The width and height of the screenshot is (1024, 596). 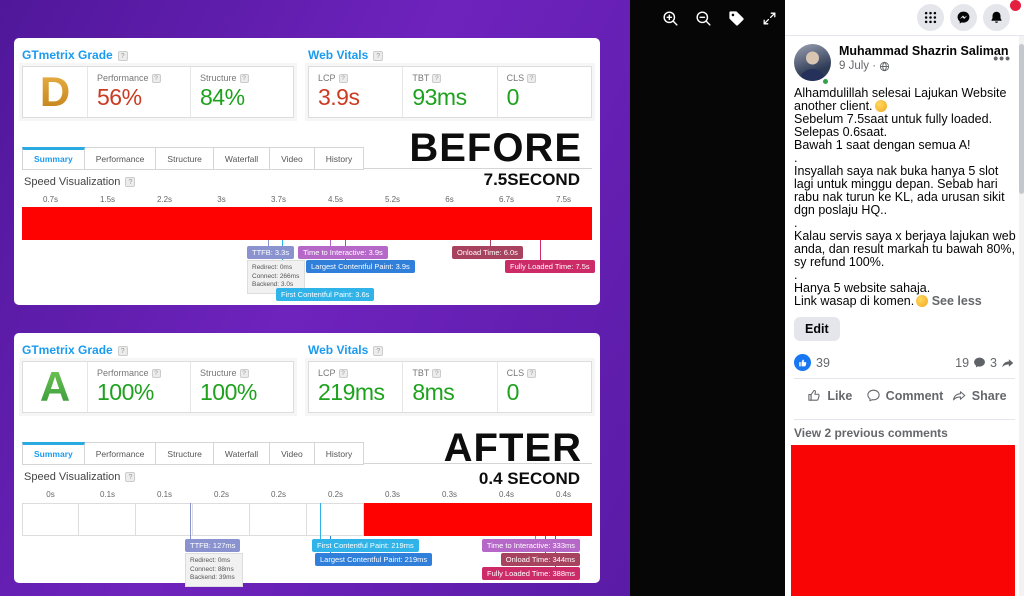 What do you see at coordinates (862, 288) in the screenshot?
I see `post-line: Hanya 5 website sahaja.` at bounding box center [862, 288].